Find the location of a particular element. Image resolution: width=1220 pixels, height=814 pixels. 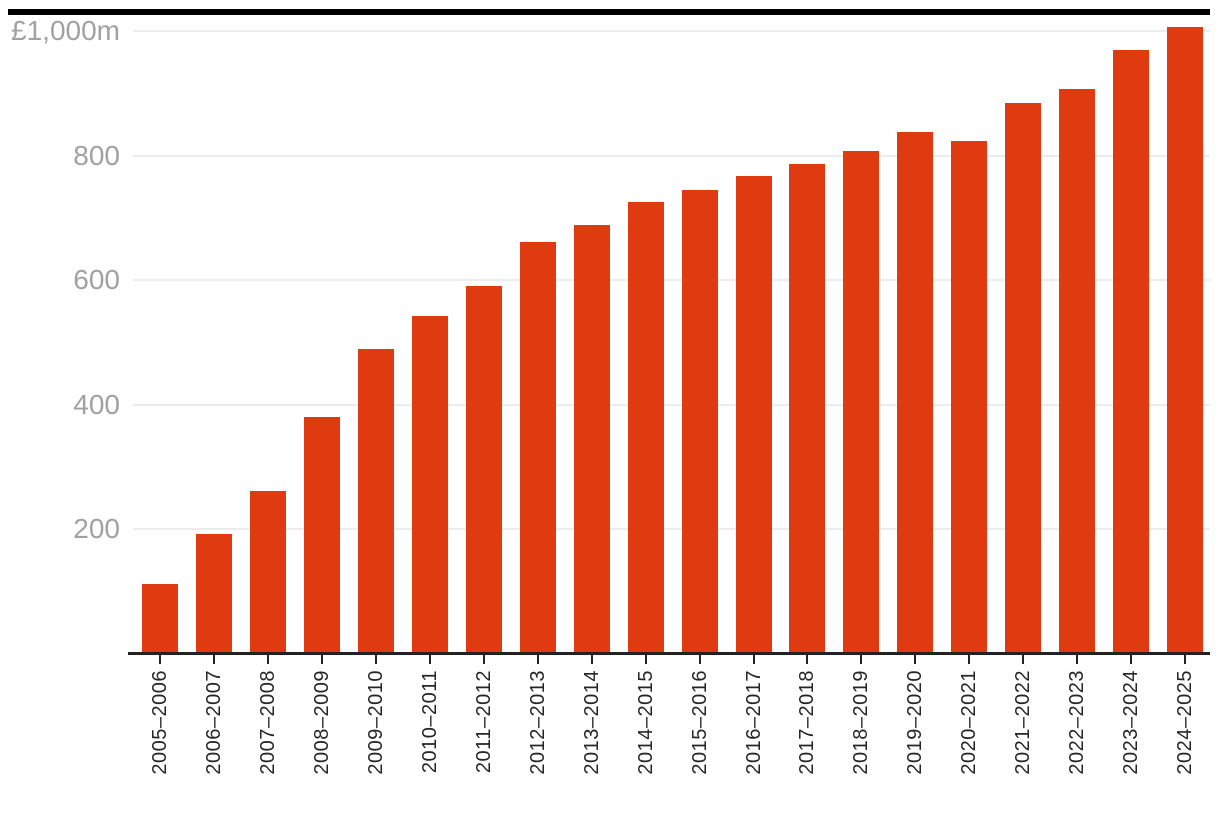

x-tick-label: 2017–2018 is located at coordinates (807, 740).